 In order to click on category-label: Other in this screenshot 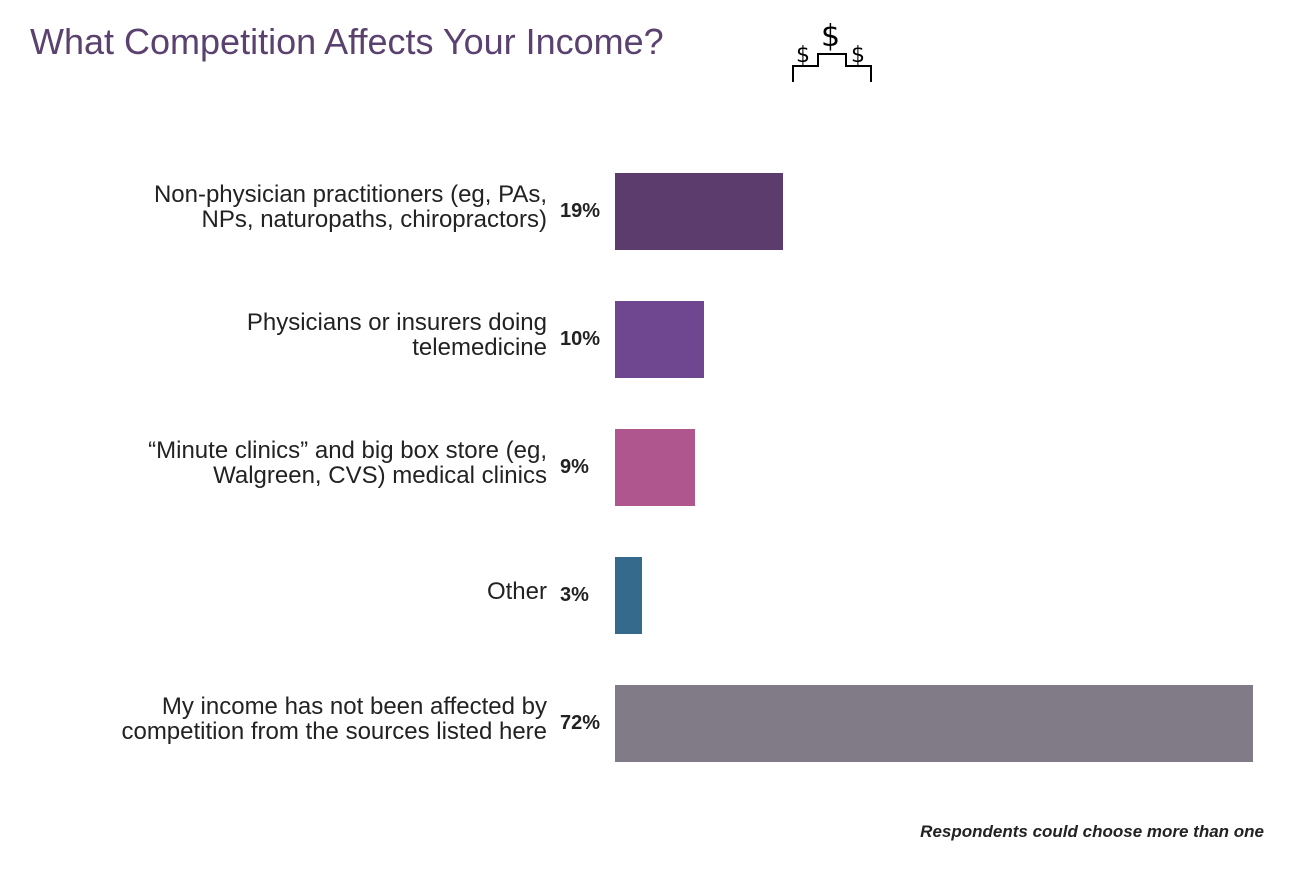, I will do `click(516, 591)`.